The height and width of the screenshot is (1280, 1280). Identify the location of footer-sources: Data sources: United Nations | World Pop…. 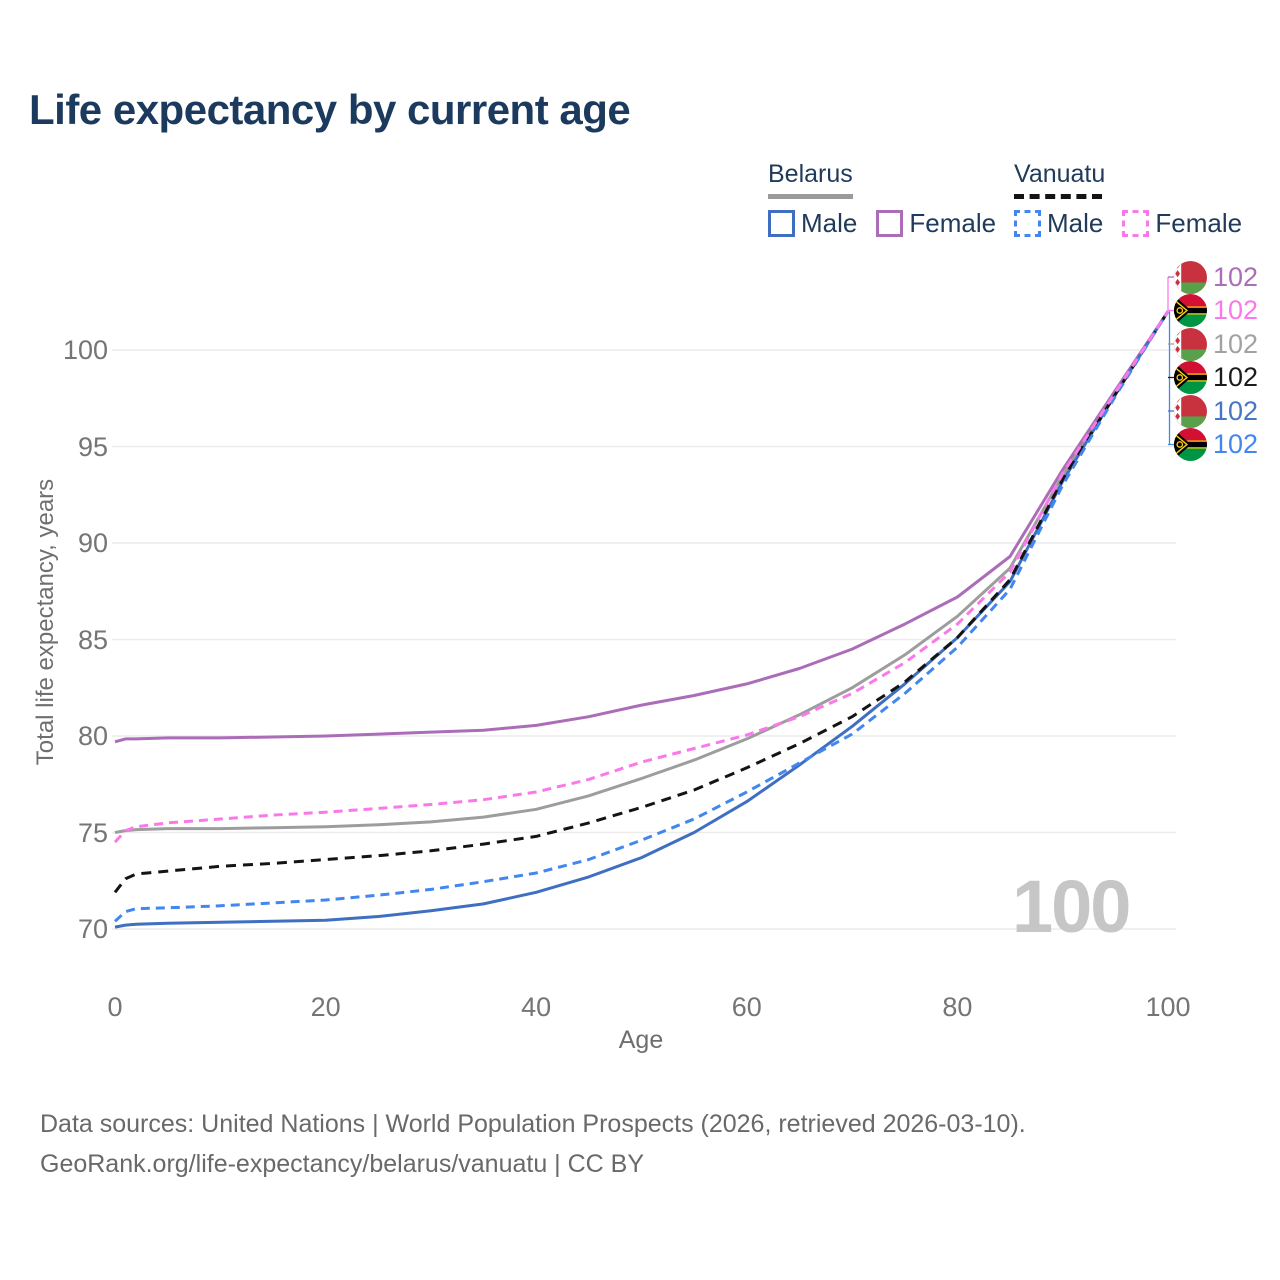
(533, 1124).